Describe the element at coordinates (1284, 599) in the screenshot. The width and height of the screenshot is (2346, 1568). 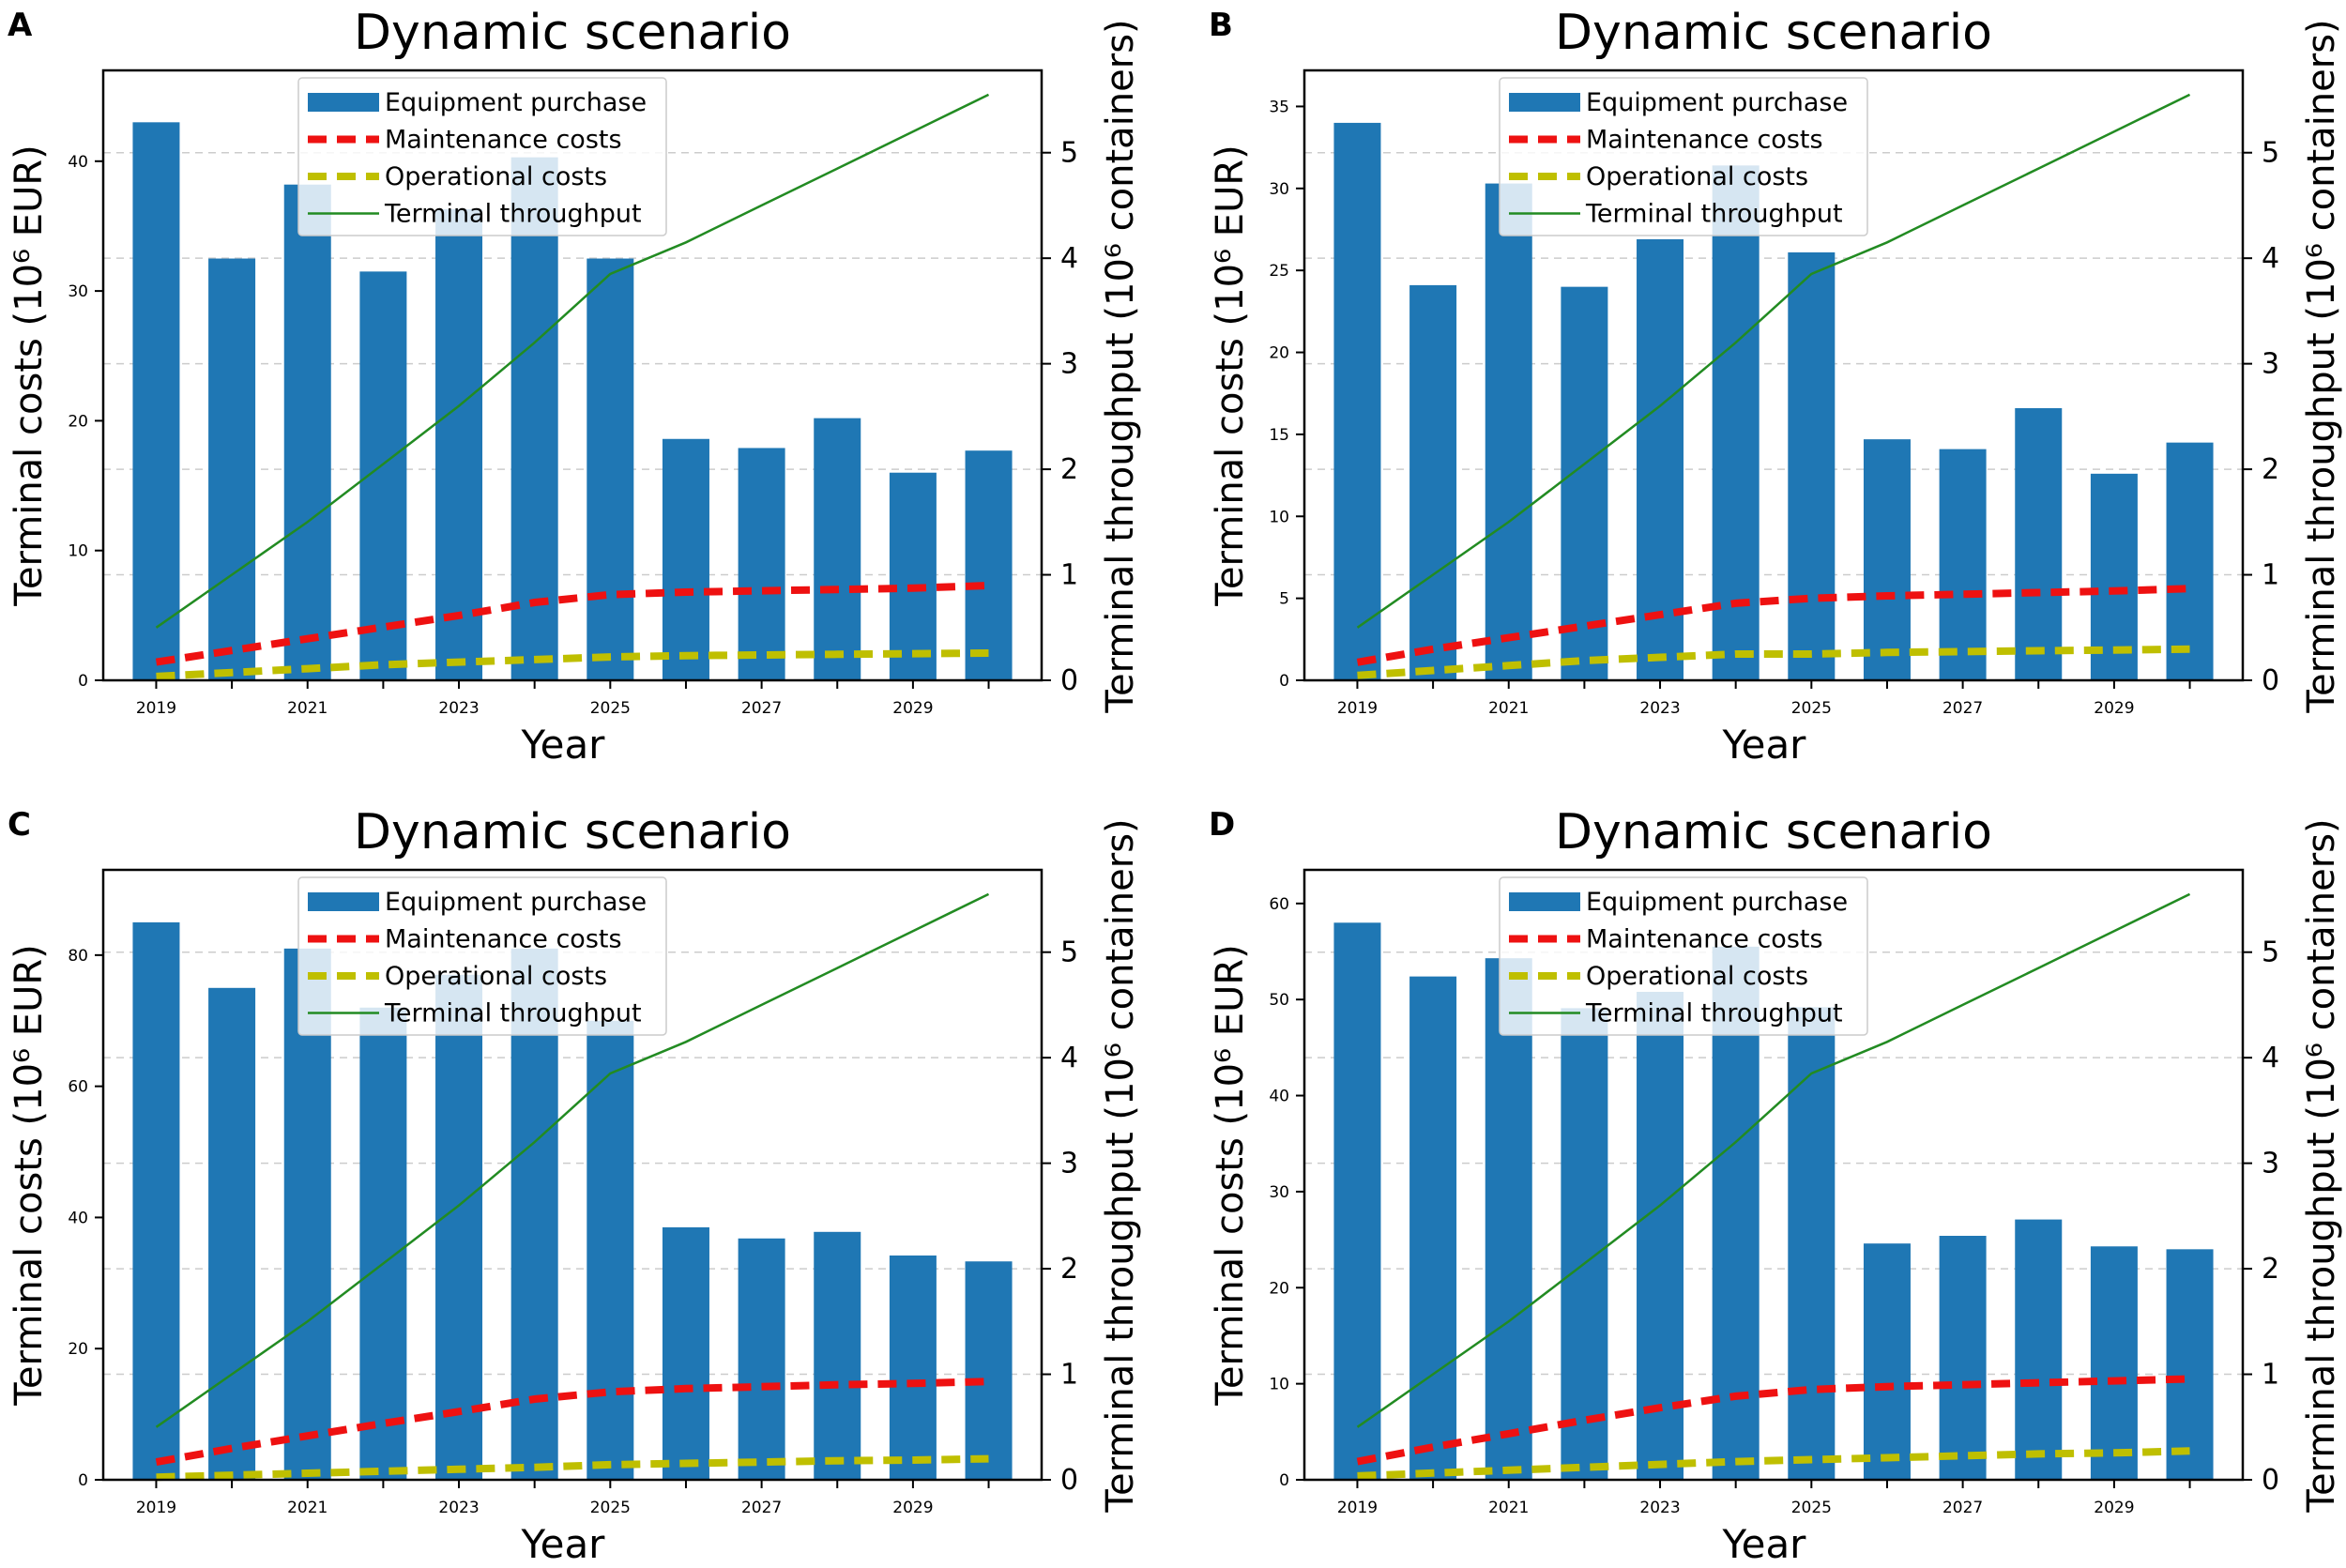
I see `y-tick-label: 5` at that location.